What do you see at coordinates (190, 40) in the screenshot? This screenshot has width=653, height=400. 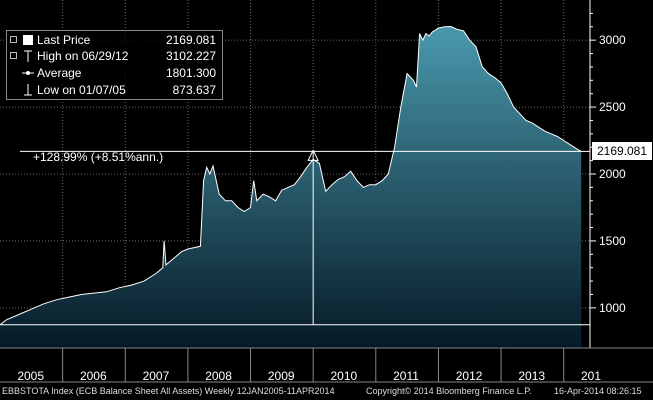 I see `legend-value-last-price: 2169.081` at bounding box center [190, 40].